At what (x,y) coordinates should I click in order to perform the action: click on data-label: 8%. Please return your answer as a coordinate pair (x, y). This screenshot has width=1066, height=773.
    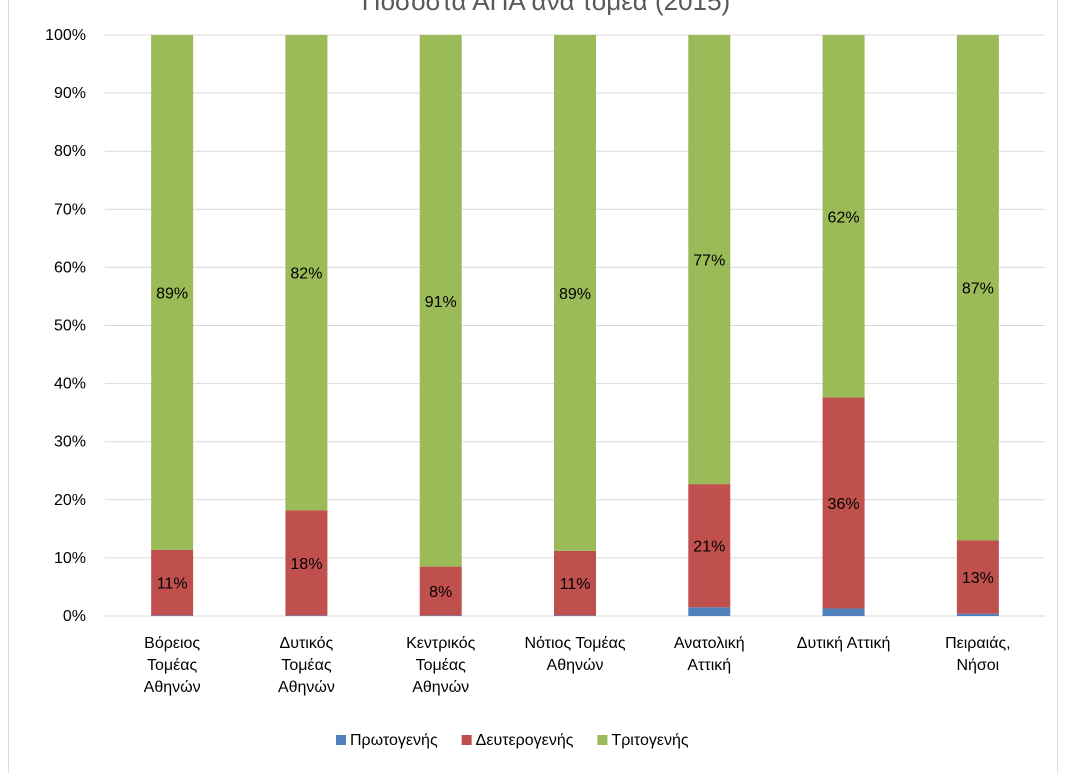
    Looking at the image, I should click on (440, 592).